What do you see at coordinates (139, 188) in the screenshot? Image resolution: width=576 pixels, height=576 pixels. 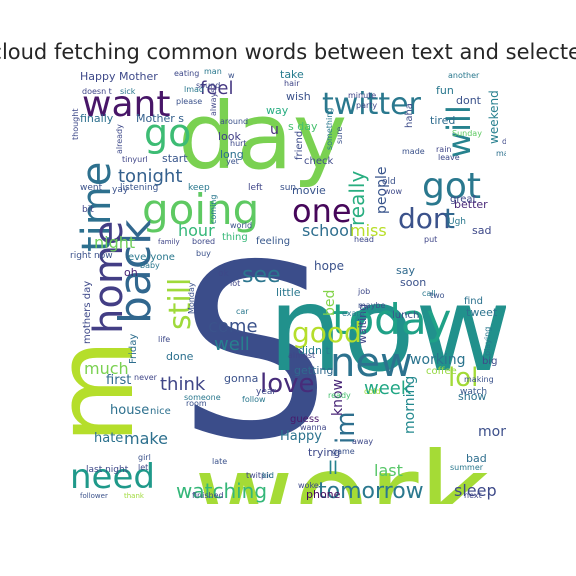 I see `word-106: listening` at bounding box center [139, 188].